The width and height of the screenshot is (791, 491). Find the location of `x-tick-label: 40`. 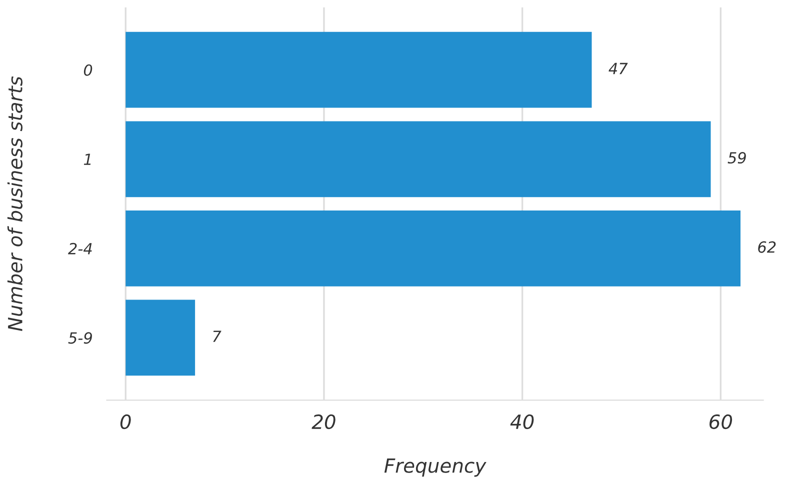

x-tick-label: 40 is located at coordinates (522, 422).